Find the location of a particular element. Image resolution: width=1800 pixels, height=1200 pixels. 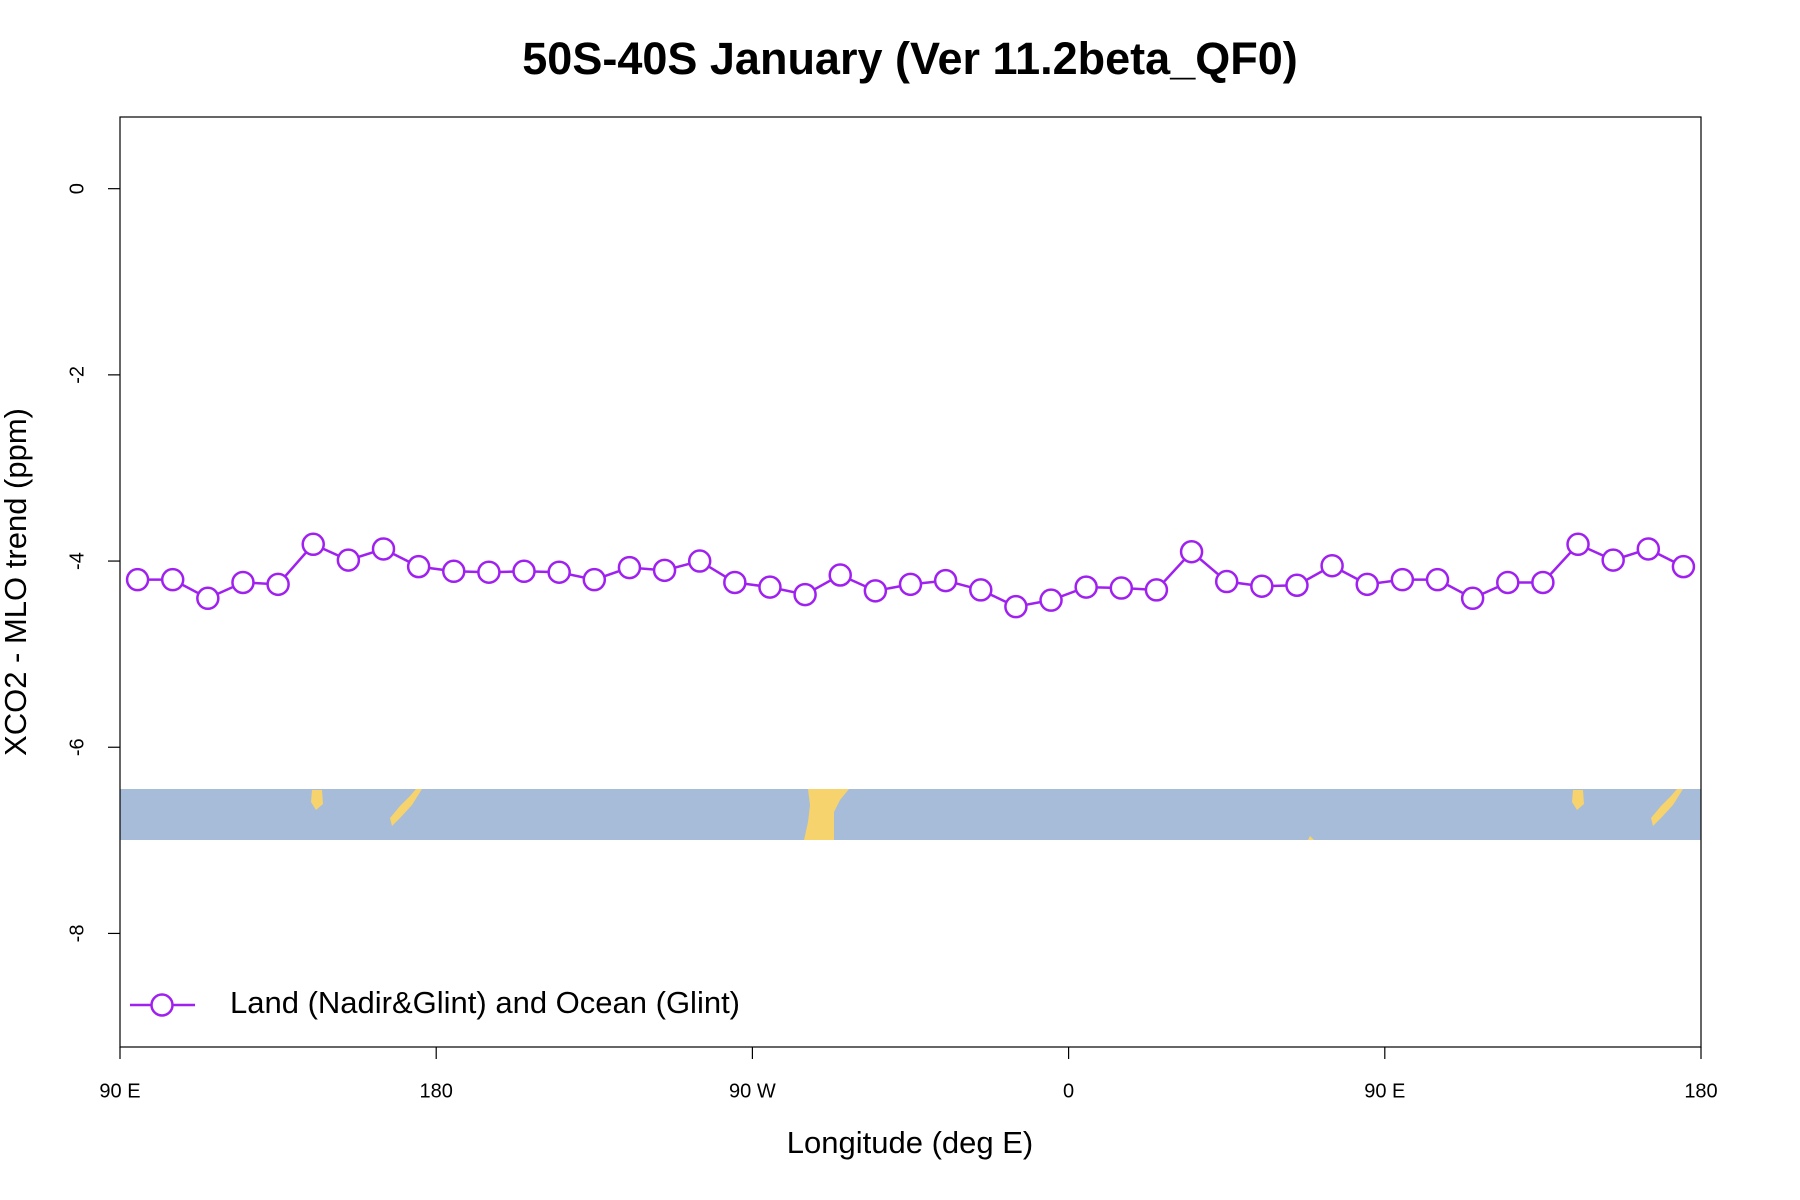

y-axis-label: XCO2 - MLO trend (ppm) is located at coordinates (16, 582).